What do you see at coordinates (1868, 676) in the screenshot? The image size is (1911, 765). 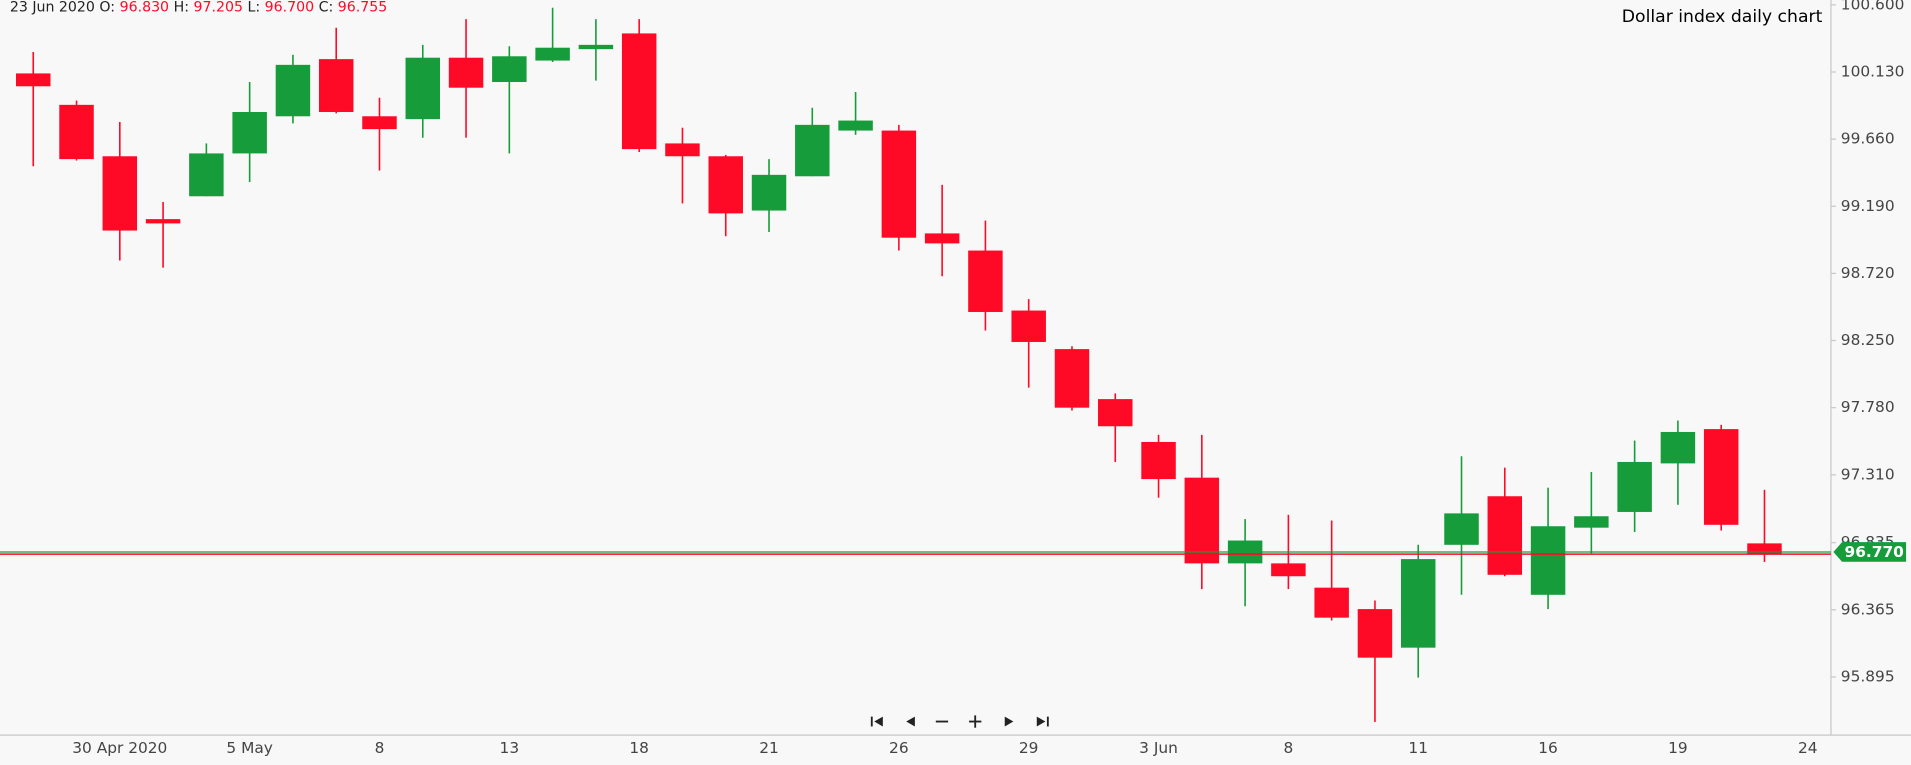 I see `y-tick-label: 95.895` at bounding box center [1868, 676].